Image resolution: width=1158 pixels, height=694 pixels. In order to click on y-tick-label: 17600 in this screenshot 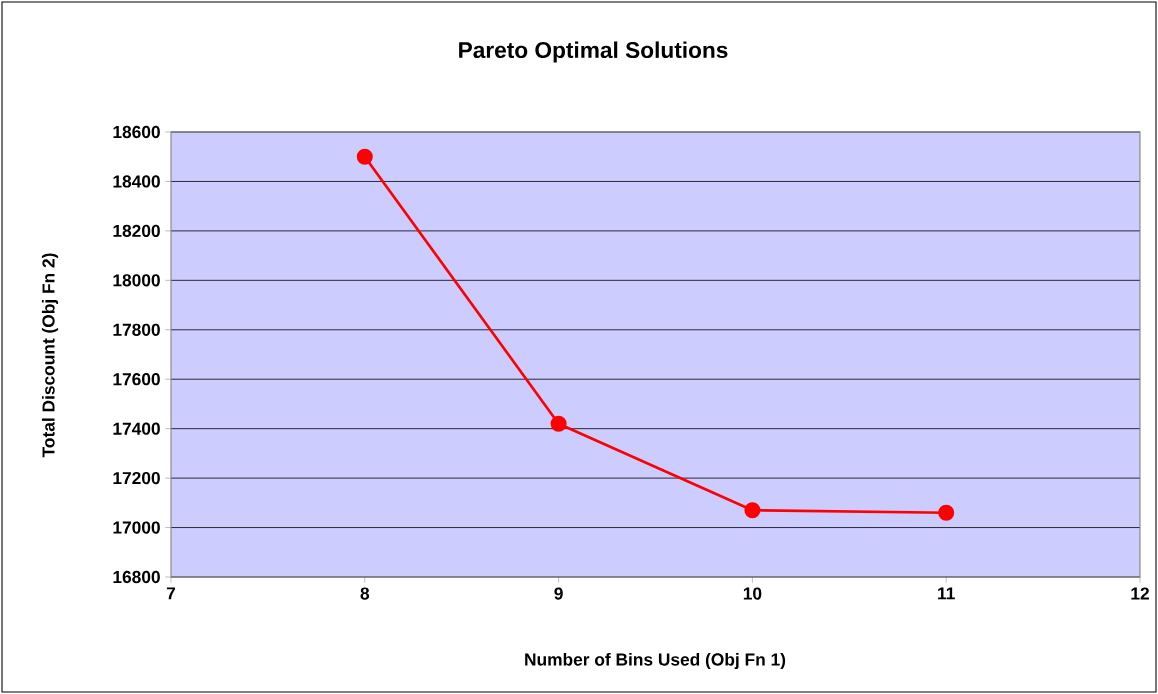, I will do `click(136, 379)`.